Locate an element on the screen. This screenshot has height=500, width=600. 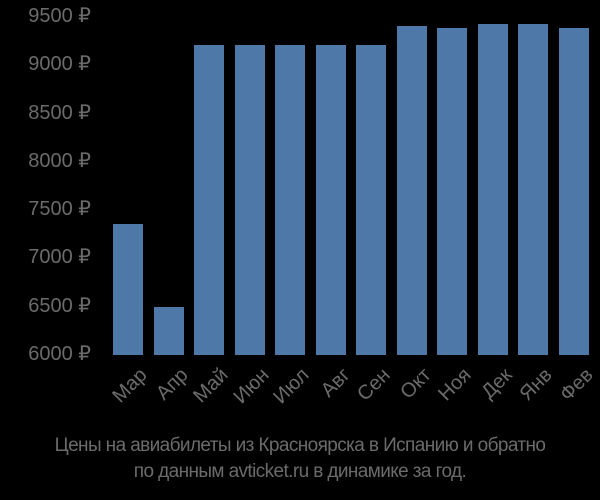
bar-Июл is located at coordinates (290, 199).